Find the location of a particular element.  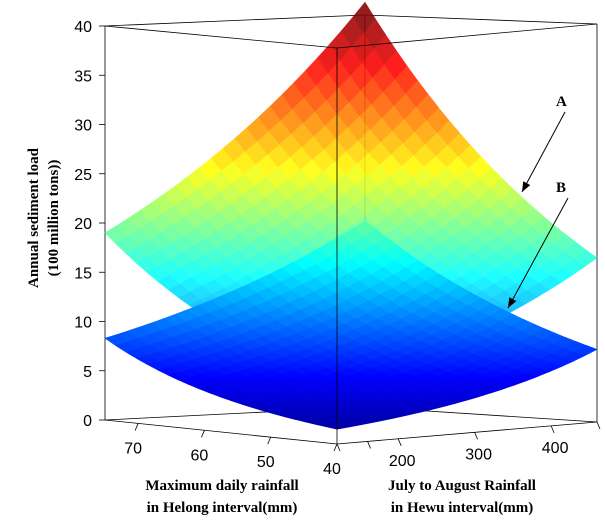

annotation-b-arrow is located at coordinates (538, 253).